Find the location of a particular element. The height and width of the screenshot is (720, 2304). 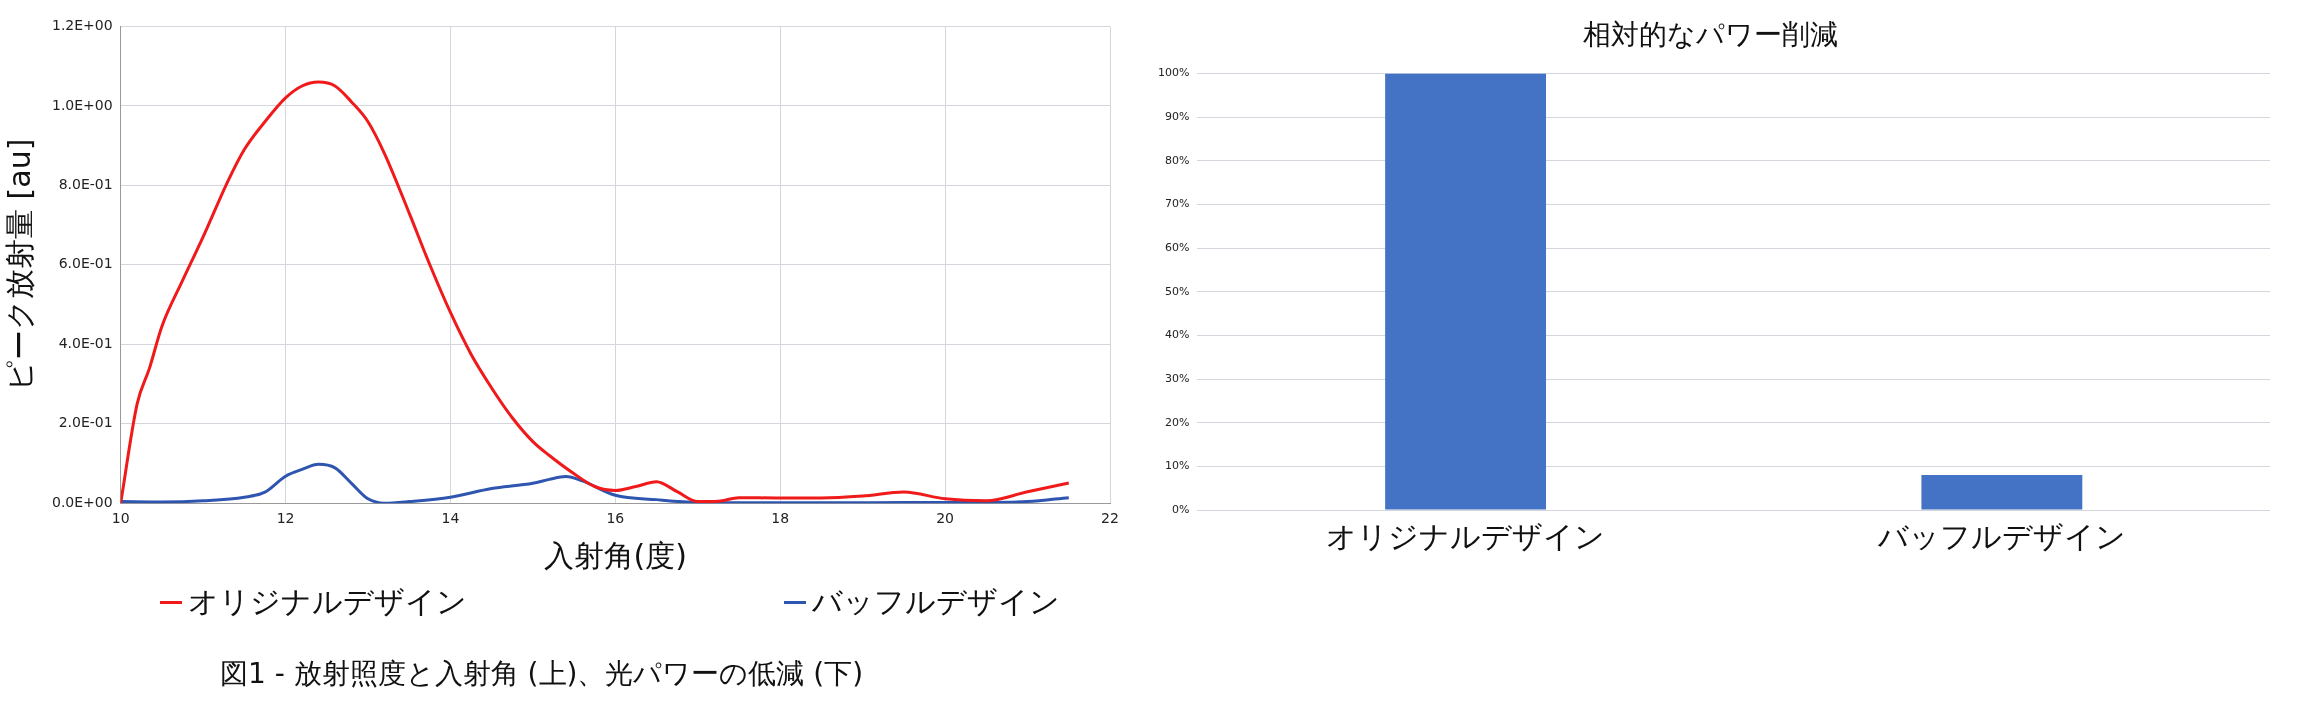

x-tick-label: 18 is located at coordinates (780, 518).